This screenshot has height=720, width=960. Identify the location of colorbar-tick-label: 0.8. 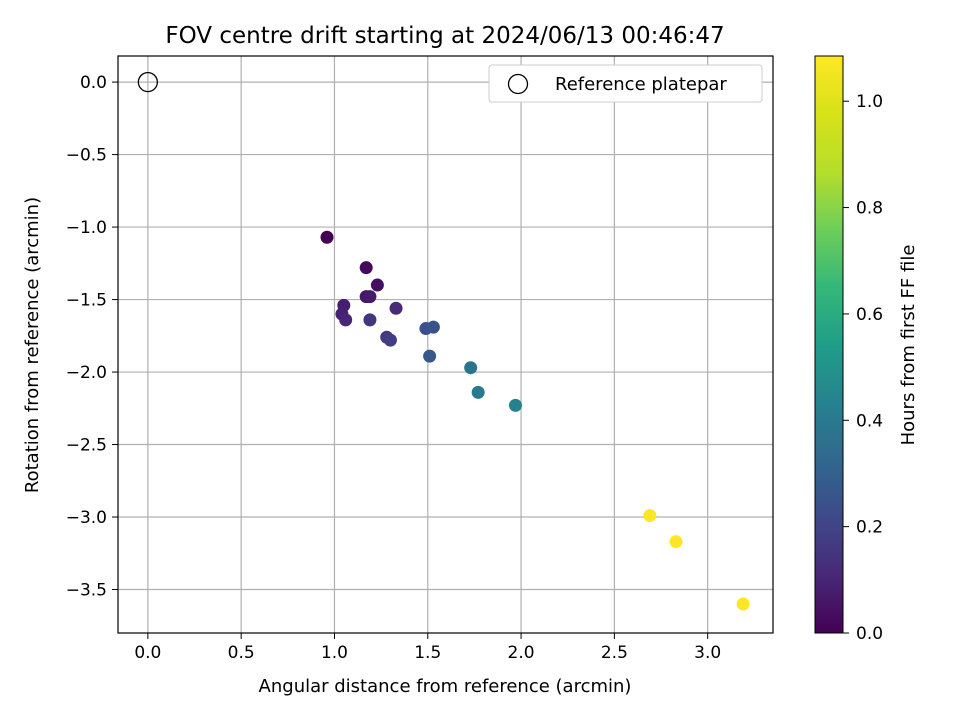
(869, 209).